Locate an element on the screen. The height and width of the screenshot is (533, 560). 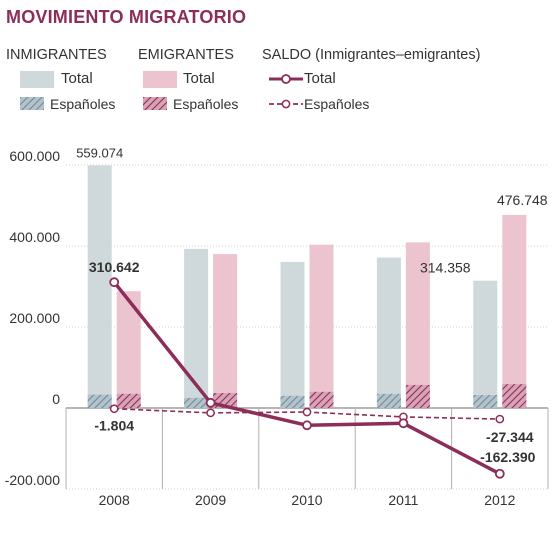
y-tick-label: 600.000 is located at coordinates (34, 156).